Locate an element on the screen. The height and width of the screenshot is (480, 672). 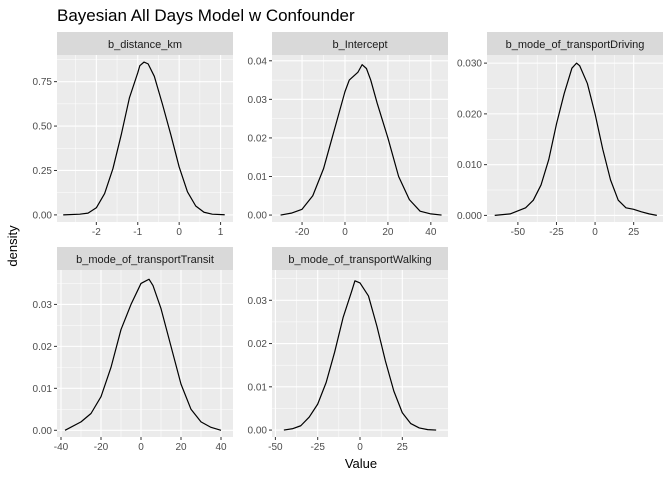
x-tick-label: -2 is located at coordinates (96, 232).